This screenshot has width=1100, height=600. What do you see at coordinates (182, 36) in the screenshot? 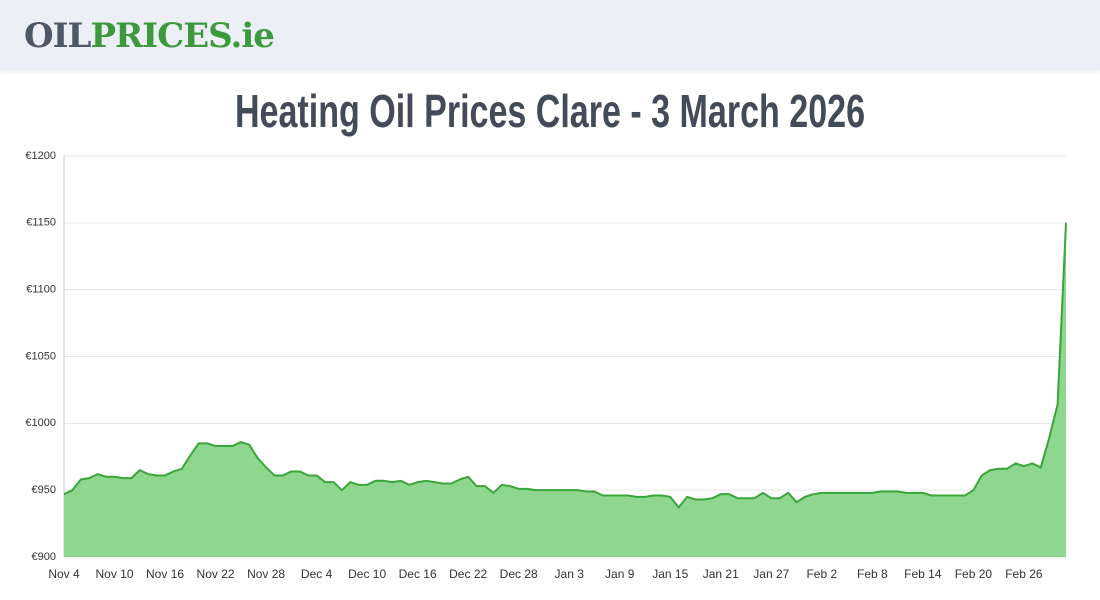
I see `logo-text: PRICES.ie` at bounding box center [182, 36].